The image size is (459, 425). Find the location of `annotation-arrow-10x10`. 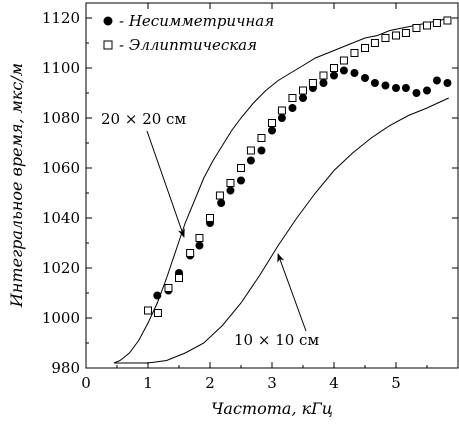

annotation-arrow-10x10 is located at coordinates (292, 292).